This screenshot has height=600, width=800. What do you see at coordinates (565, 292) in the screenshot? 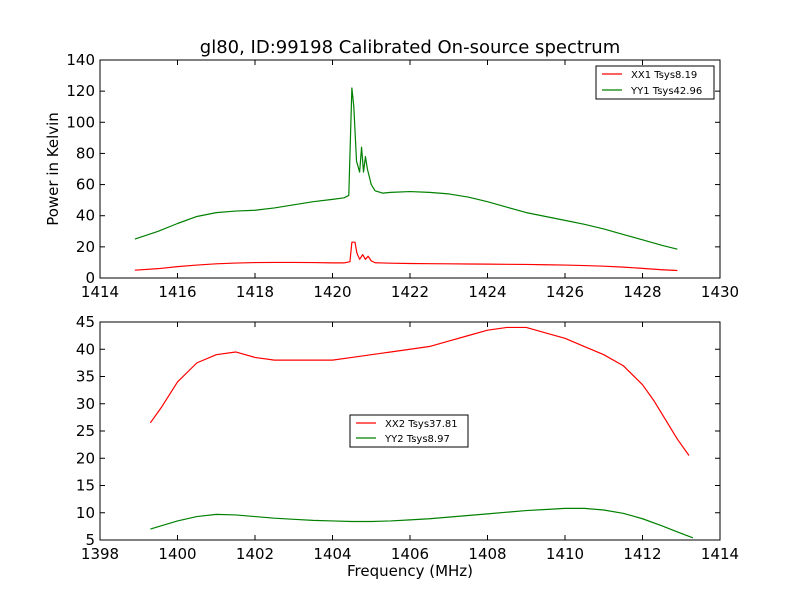
I see `top-x-tick-label: 1426` at bounding box center [565, 292].